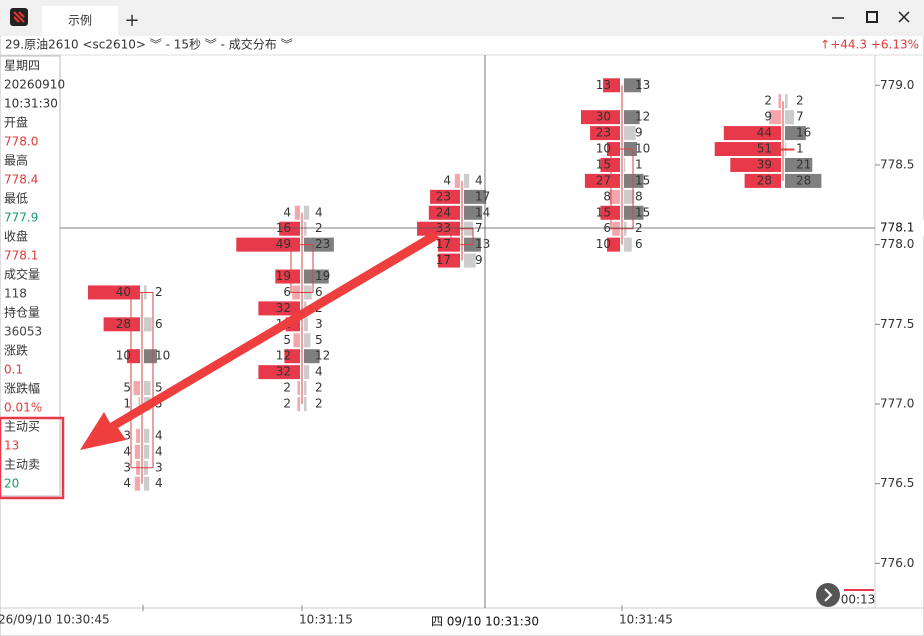  What do you see at coordinates (34, 85) in the screenshot?
I see `info-date: 20260910` at bounding box center [34, 85].